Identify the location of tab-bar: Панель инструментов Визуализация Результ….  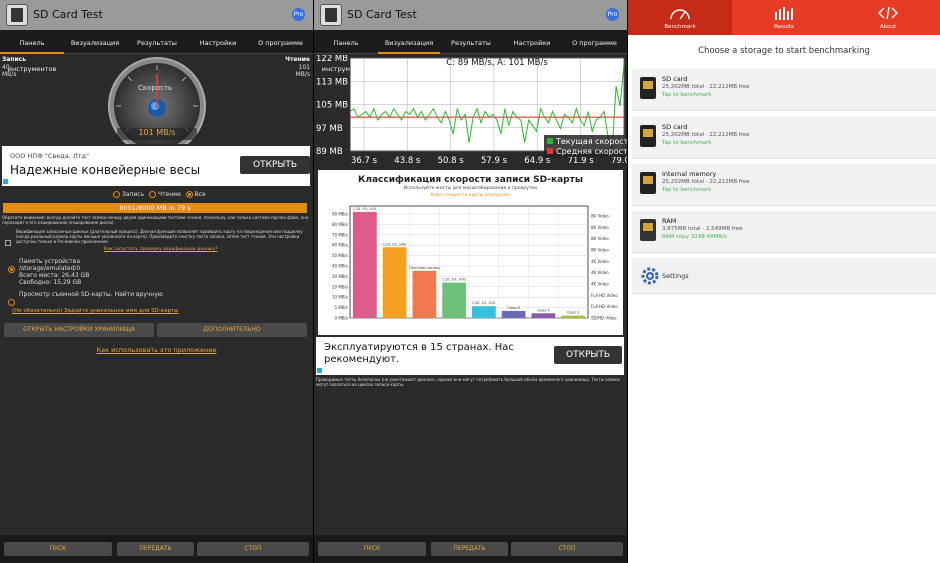
(470, 51).